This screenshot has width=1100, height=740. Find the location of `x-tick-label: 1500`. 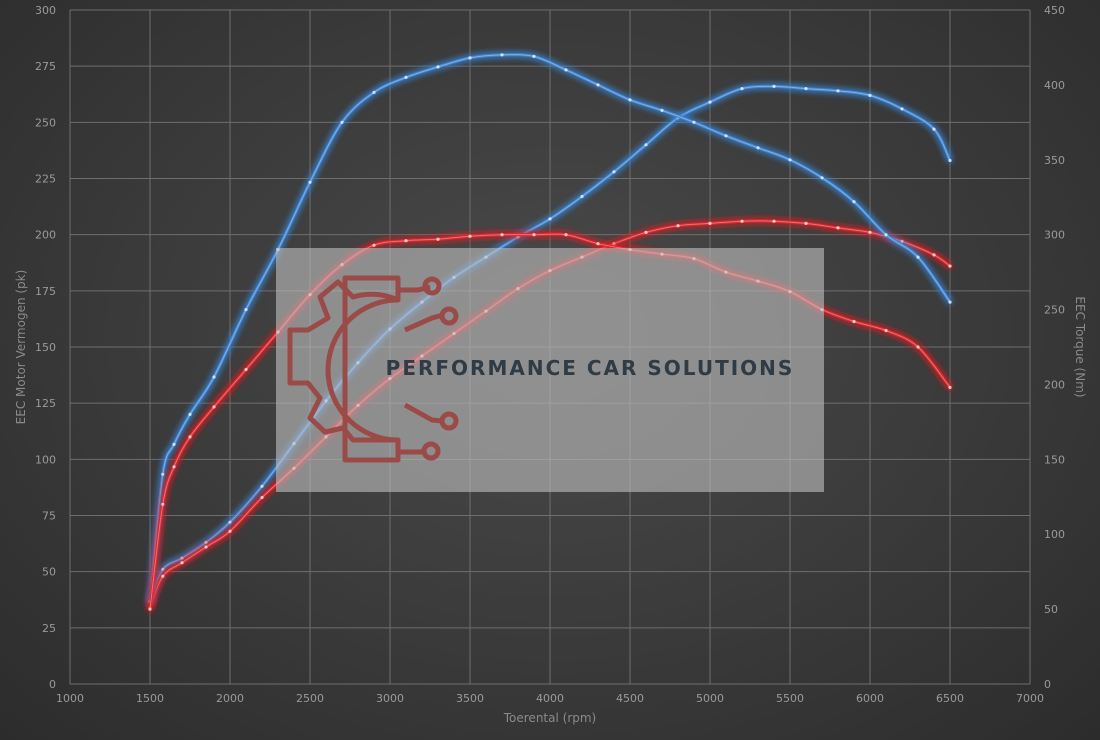

x-tick-label: 1500 is located at coordinates (150, 698).